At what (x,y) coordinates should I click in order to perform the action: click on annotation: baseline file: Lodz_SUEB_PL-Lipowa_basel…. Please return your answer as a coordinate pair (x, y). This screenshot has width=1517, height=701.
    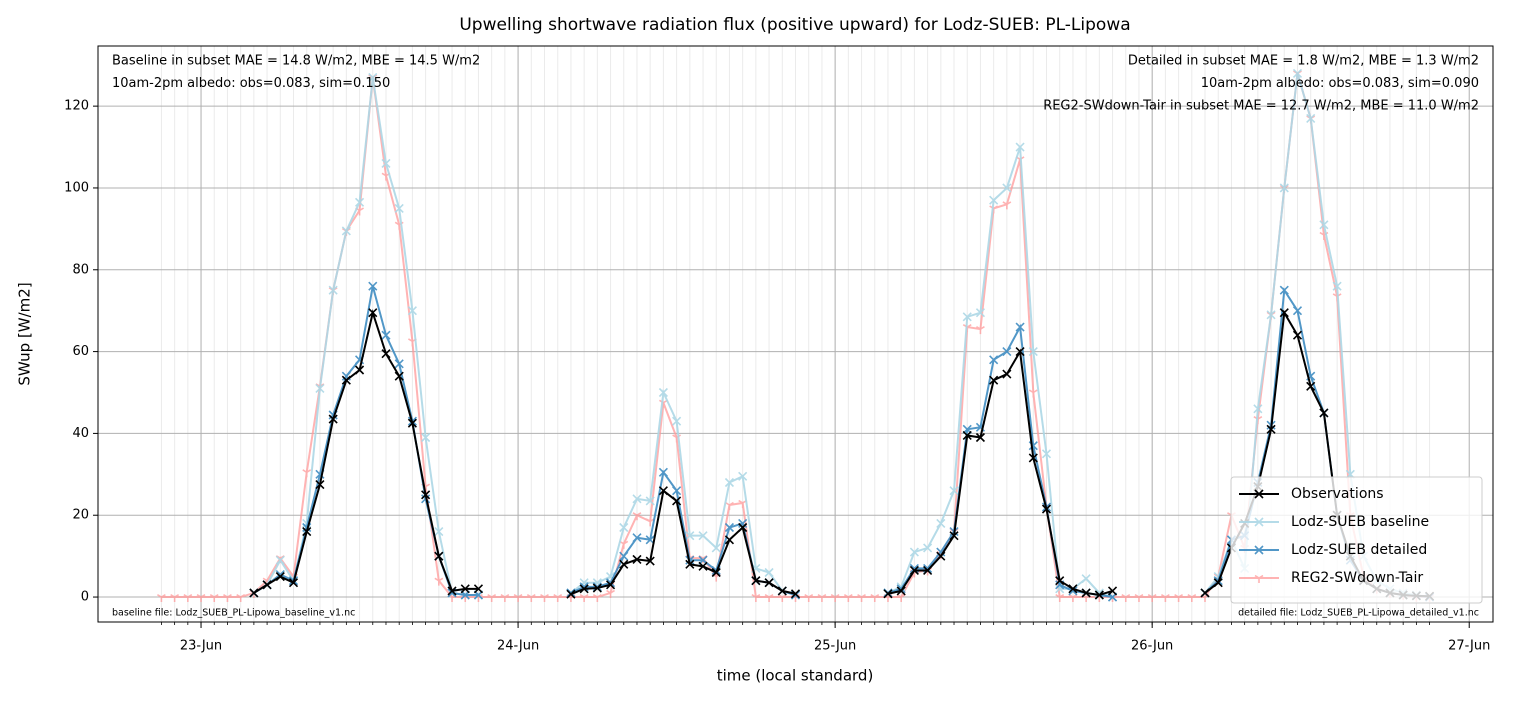
    Looking at the image, I should click on (233, 613).